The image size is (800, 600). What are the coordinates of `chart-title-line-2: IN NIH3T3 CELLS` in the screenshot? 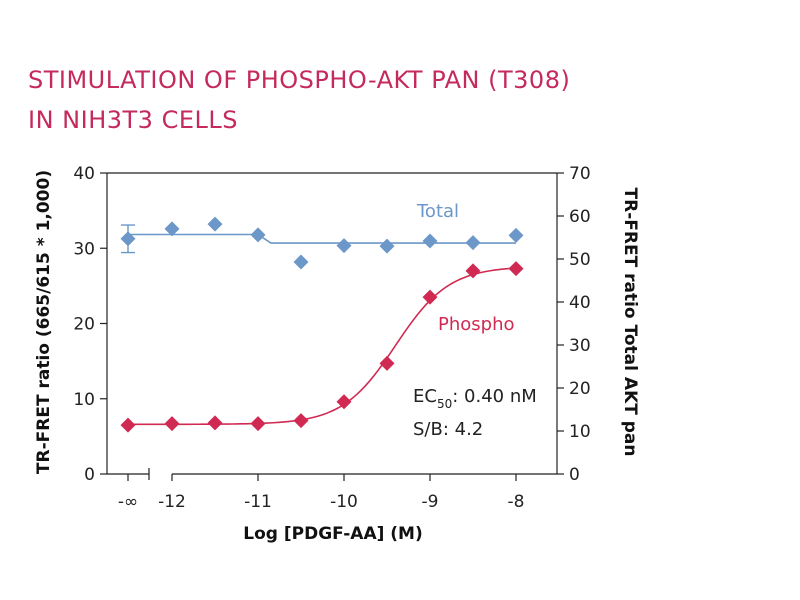 It's located at (133, 120).